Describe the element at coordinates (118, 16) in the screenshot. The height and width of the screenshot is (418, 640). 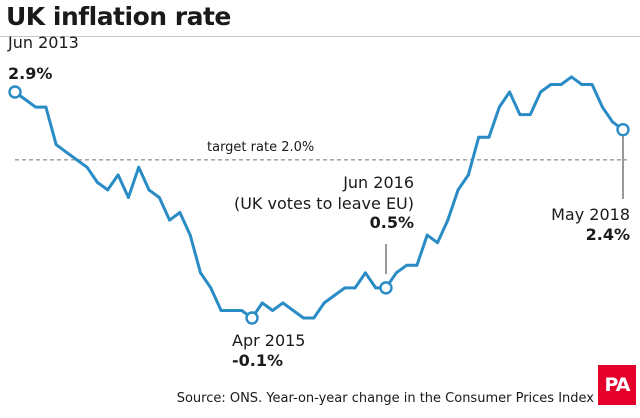
I see `chart-title: UK inflation rate` at that location.